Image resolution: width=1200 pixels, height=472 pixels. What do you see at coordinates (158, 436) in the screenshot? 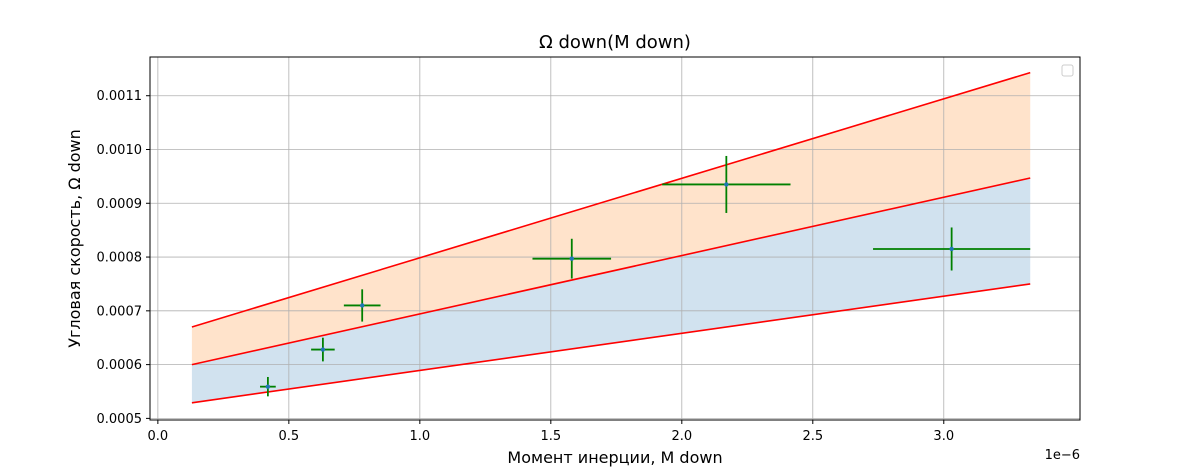
I see `x-tick-label-0: 0.0` at bounding box center [158, 436].